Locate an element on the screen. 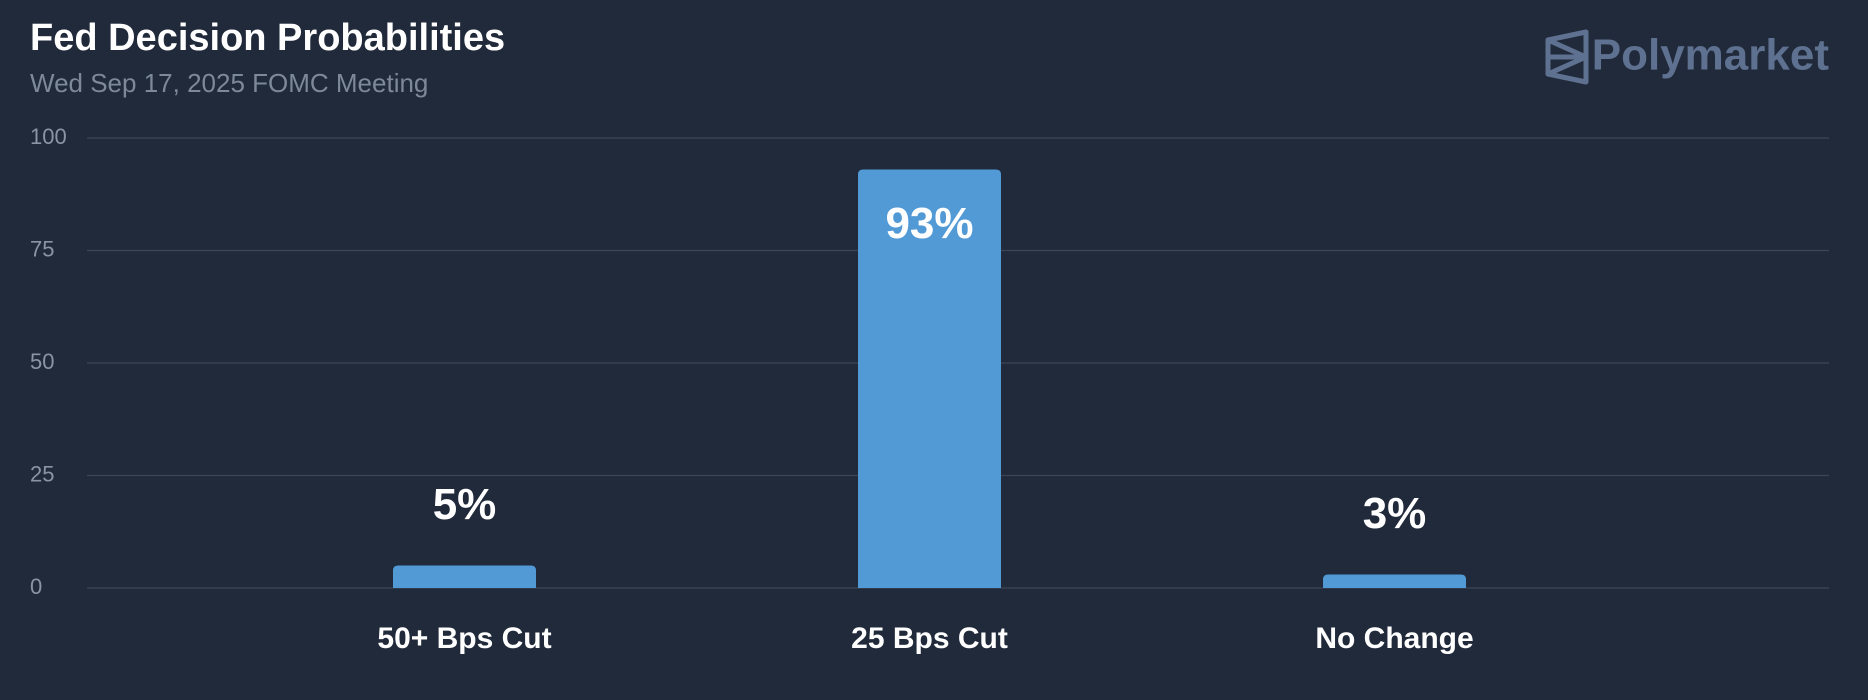 Image resolution: width=1868 pixels, height=700 pixels. x-tick-label: 25 Bps Cut is located at coordinates (929, 638).